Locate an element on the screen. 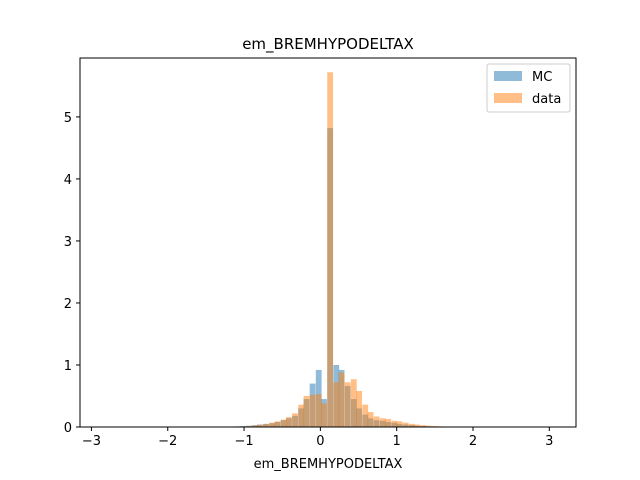 This screenshot has width=640, height=480. x-tick-label: 1 is located at coordinates (397, 441).